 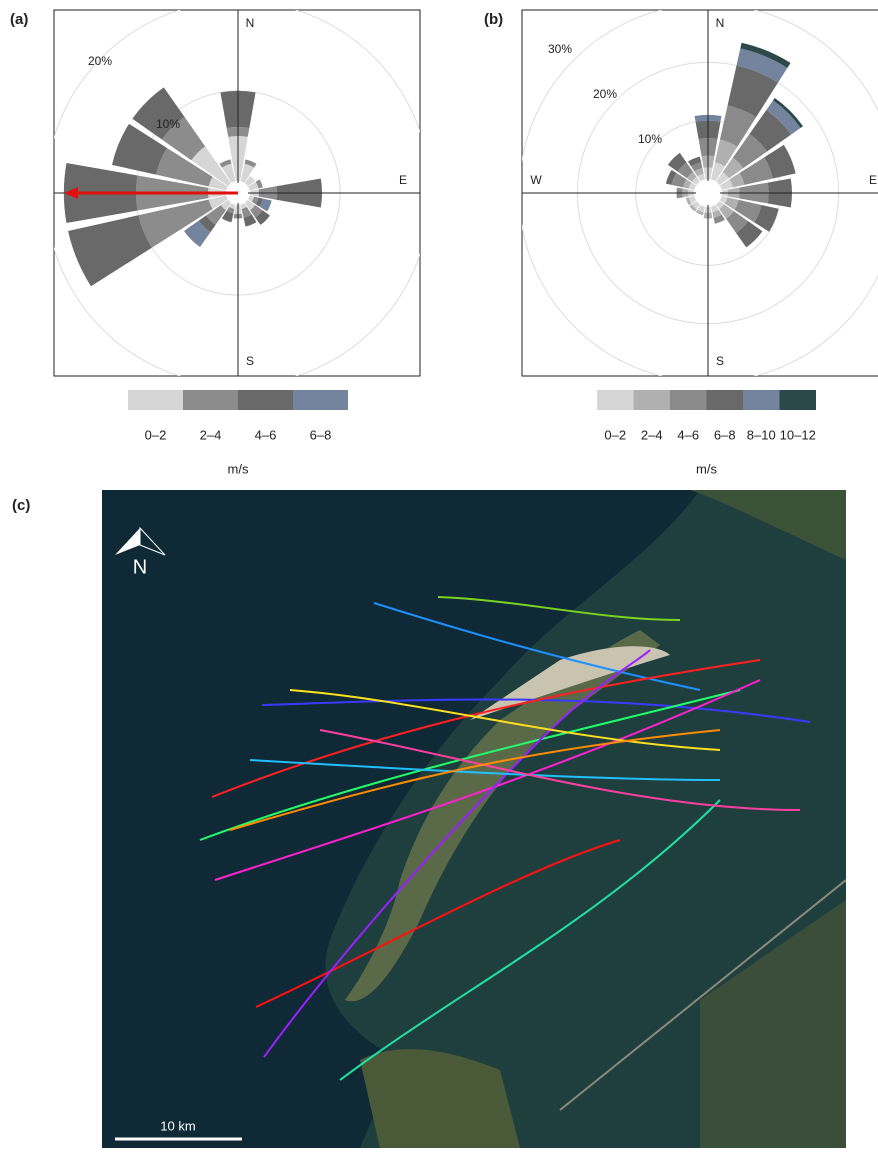 What do you see at coordinates (177, 1125) in the screenshot?
I see `scale-label: 10 km` at bounding box center [177, 1125].